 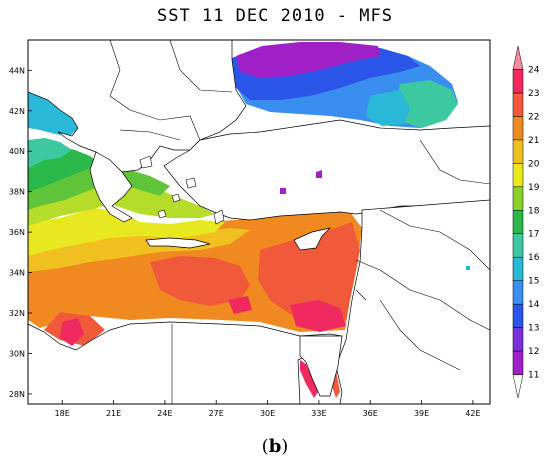 I want to click on caption-open: (, so click(x=265, y=446).